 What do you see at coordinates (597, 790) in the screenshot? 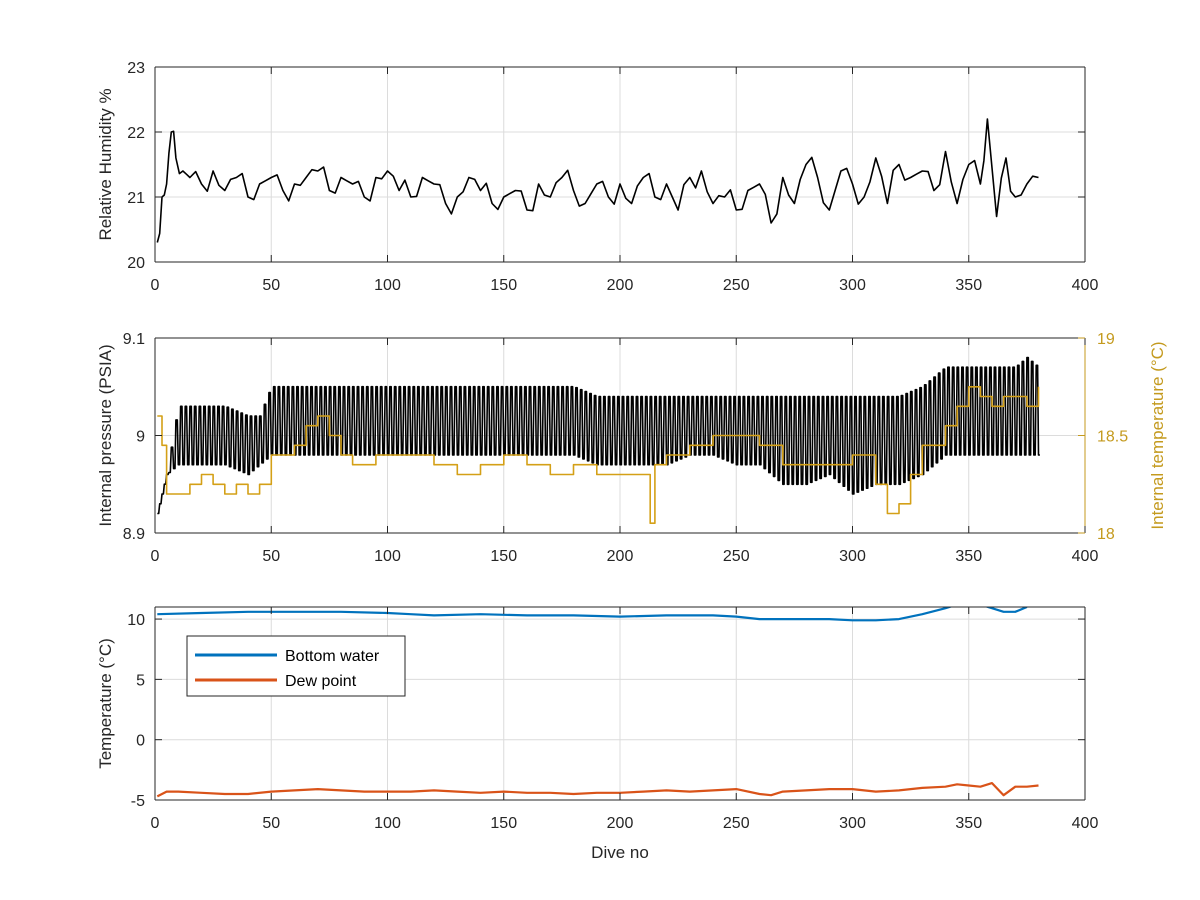
I see `series-line-dew-point` at bounding box center [597, 790].